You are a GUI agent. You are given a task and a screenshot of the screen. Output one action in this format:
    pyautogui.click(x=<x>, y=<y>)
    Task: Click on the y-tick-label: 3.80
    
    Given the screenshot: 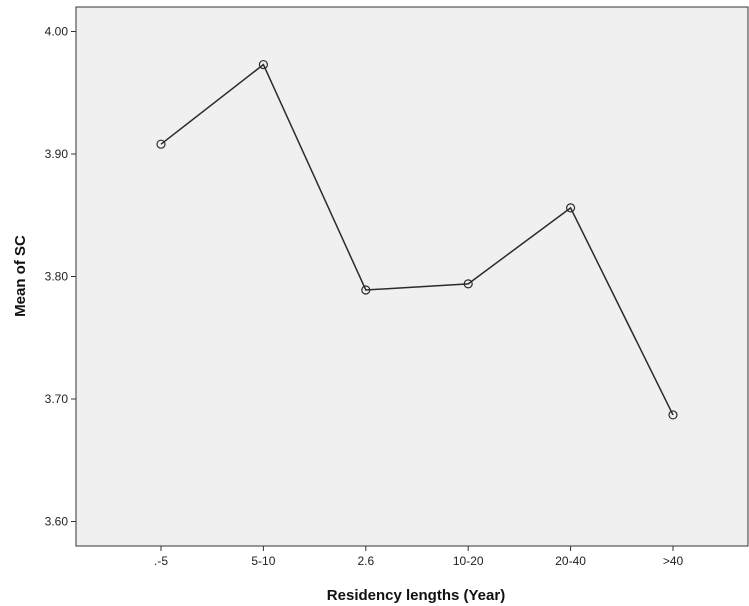 What is the action you would take?
    pyautogui.click(x=57, y=277)
    